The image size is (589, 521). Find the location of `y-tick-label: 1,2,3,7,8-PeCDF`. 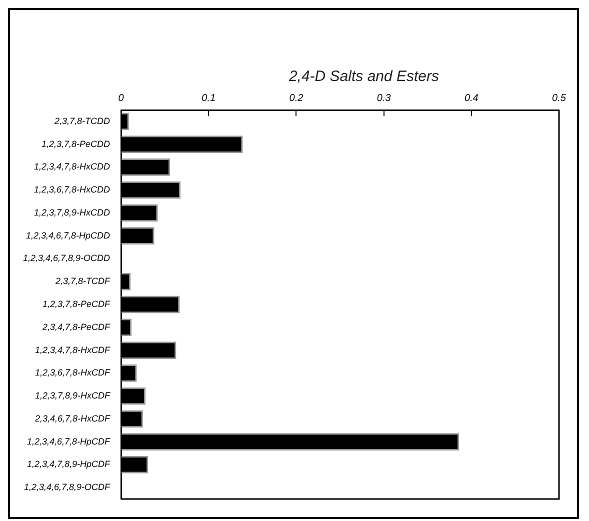

y-tick-label: 1,2,3,7,8-PeCDF is located at coordinates (76, 304).